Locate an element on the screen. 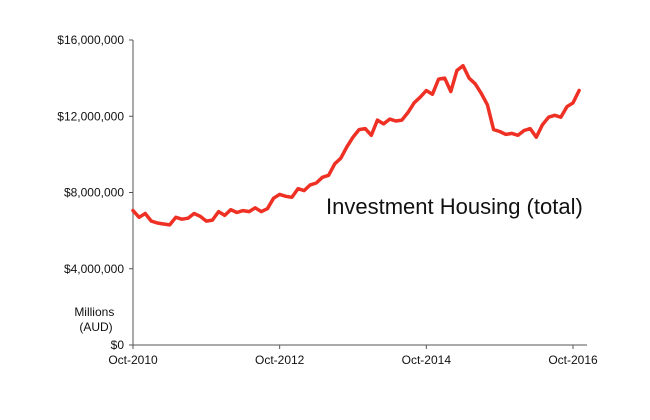 The width and height of the screenshot is (650, 420). x-tick-label: Oct-2010 is located at coordinates (133, 360).